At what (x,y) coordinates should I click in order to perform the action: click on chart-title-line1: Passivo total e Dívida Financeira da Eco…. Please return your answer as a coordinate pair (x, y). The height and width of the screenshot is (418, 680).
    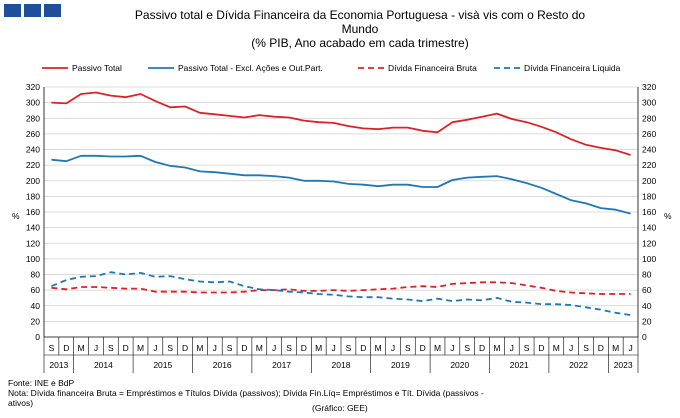
    Looking at the image, I should click on (360, 15).